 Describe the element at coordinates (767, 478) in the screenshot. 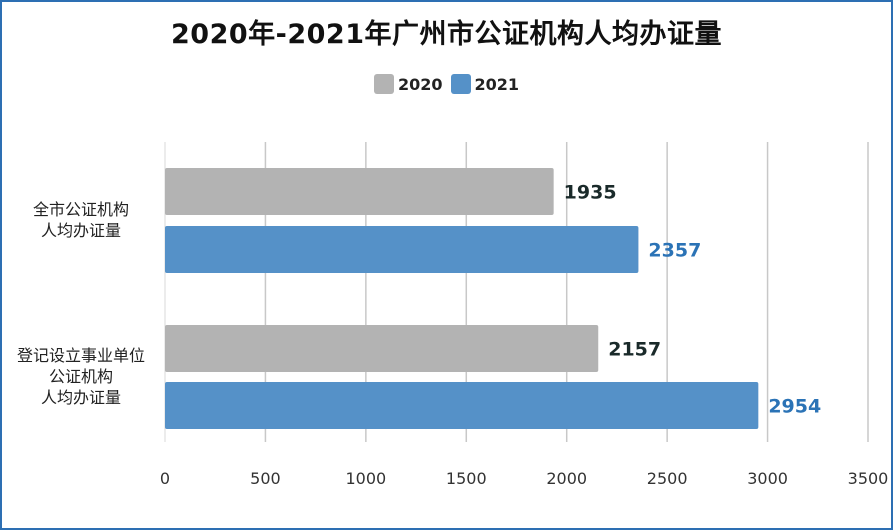

I see `x-tick-label: 3000` at that location.